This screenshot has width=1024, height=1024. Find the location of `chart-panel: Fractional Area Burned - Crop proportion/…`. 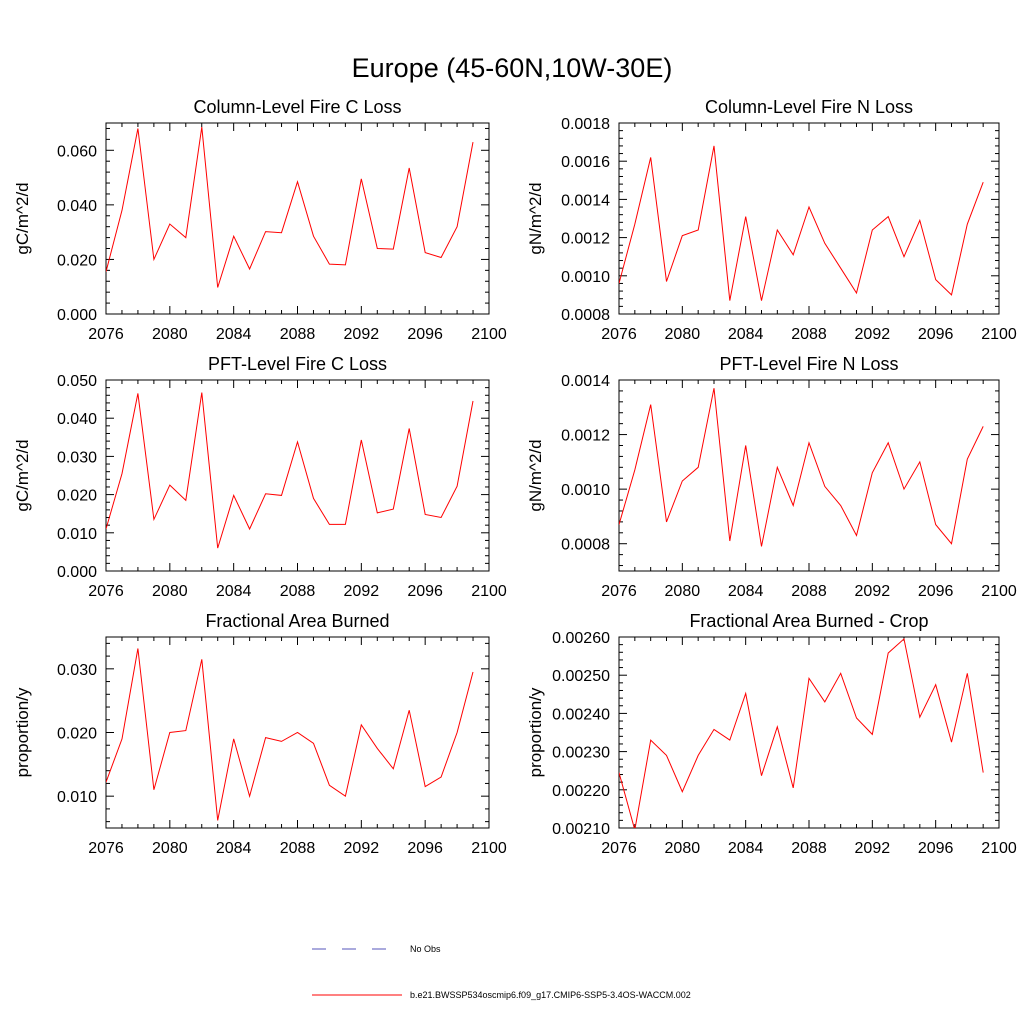

chart-panel: Fractional Area Burned - Crop proportion/… is located at coordinates (771, 734).